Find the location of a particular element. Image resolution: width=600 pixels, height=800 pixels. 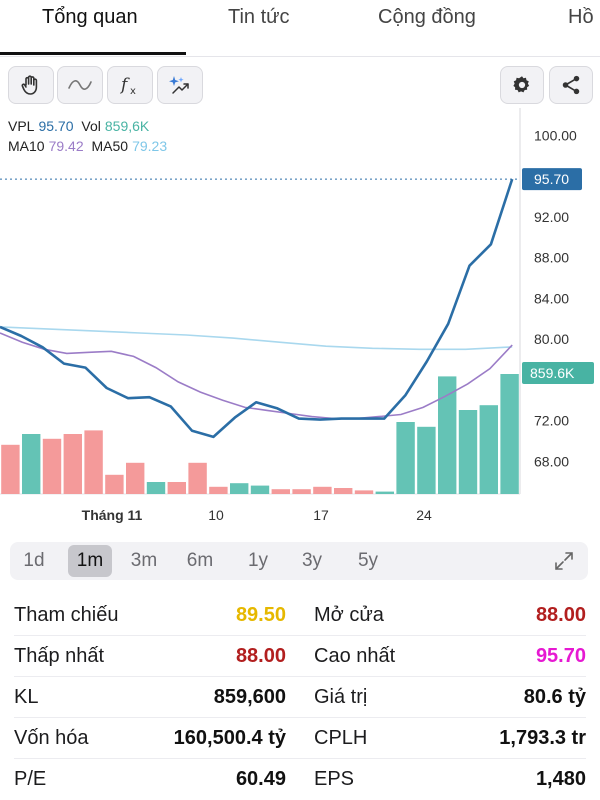

eps-label: EPS is located at coordinates (334, 779).